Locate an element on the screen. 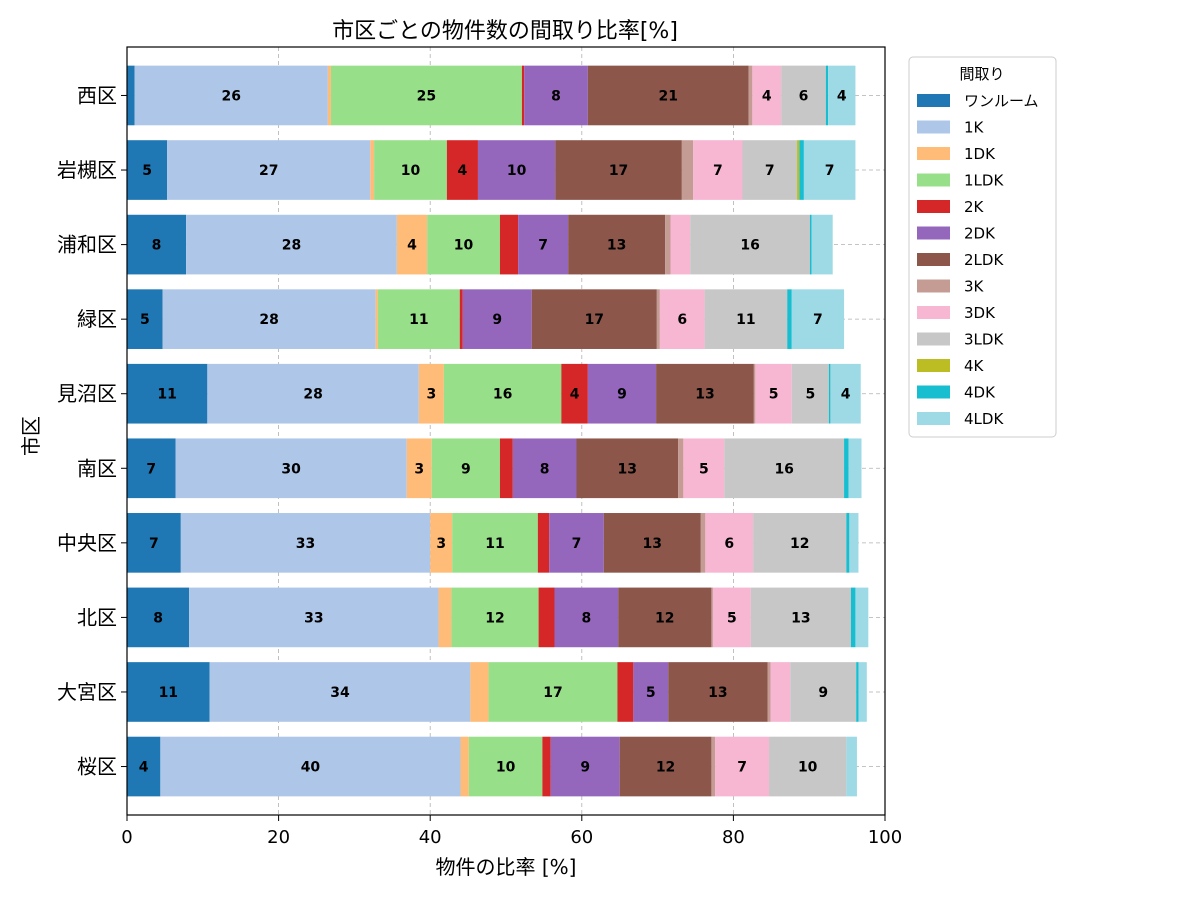 The image size is (1200, 900). legend-entry: 3LDK is located at coordinates (984, 340).